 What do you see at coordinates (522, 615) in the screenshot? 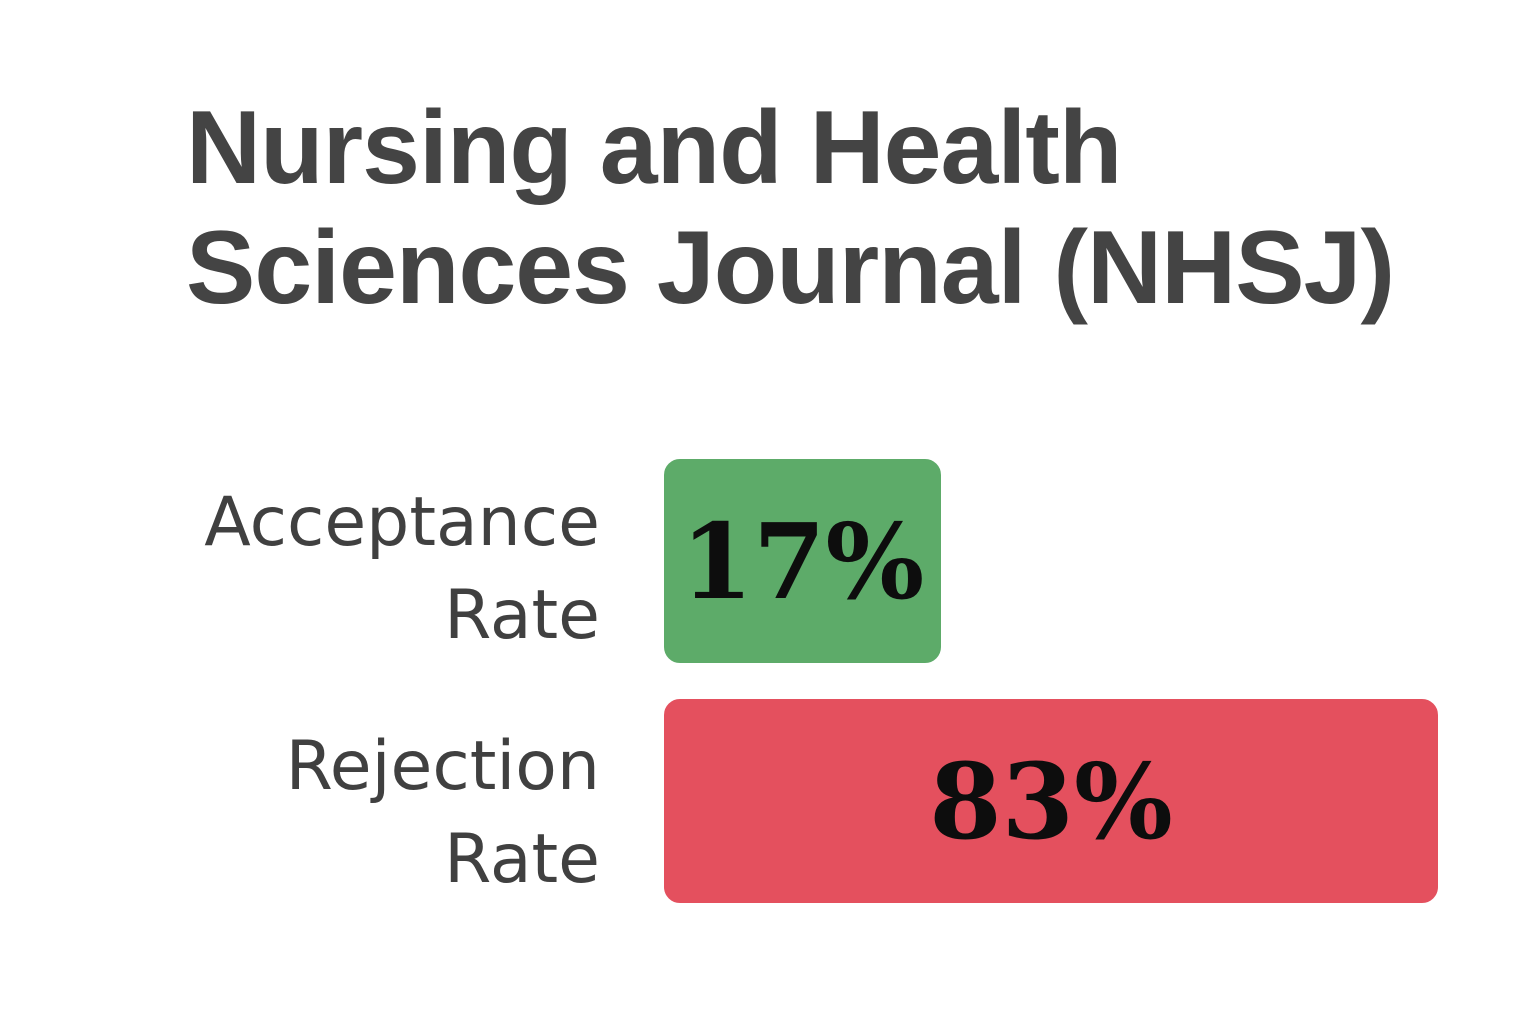
I see `category-label-acceptance-line-2: Rate` at bounding box center [522, 615].